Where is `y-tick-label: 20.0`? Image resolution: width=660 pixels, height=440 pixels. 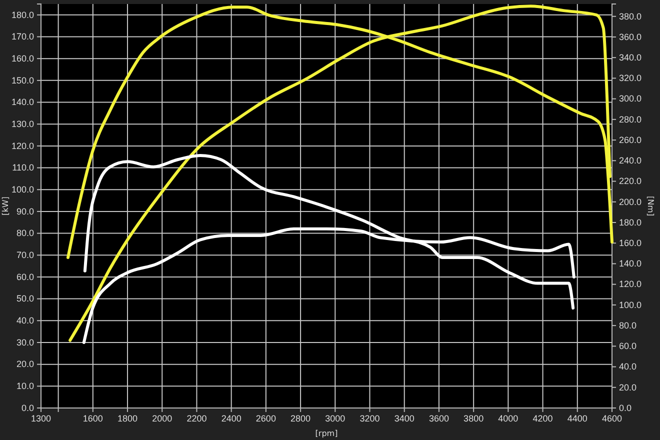
y-tick-label: 20.0 is located at coordinates (25, 364).